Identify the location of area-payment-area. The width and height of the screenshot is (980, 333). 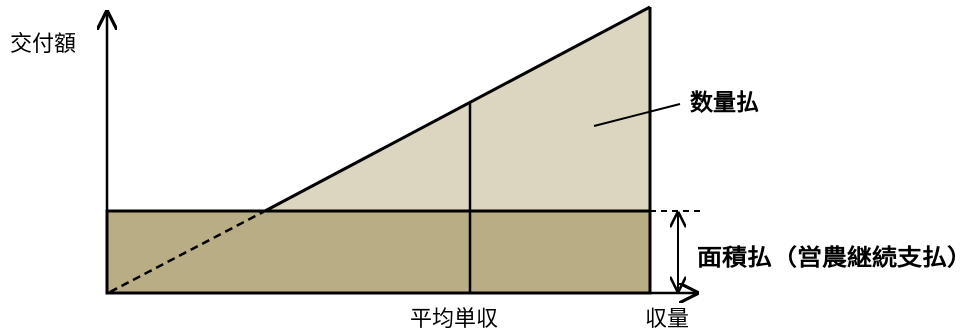
(378, 252).